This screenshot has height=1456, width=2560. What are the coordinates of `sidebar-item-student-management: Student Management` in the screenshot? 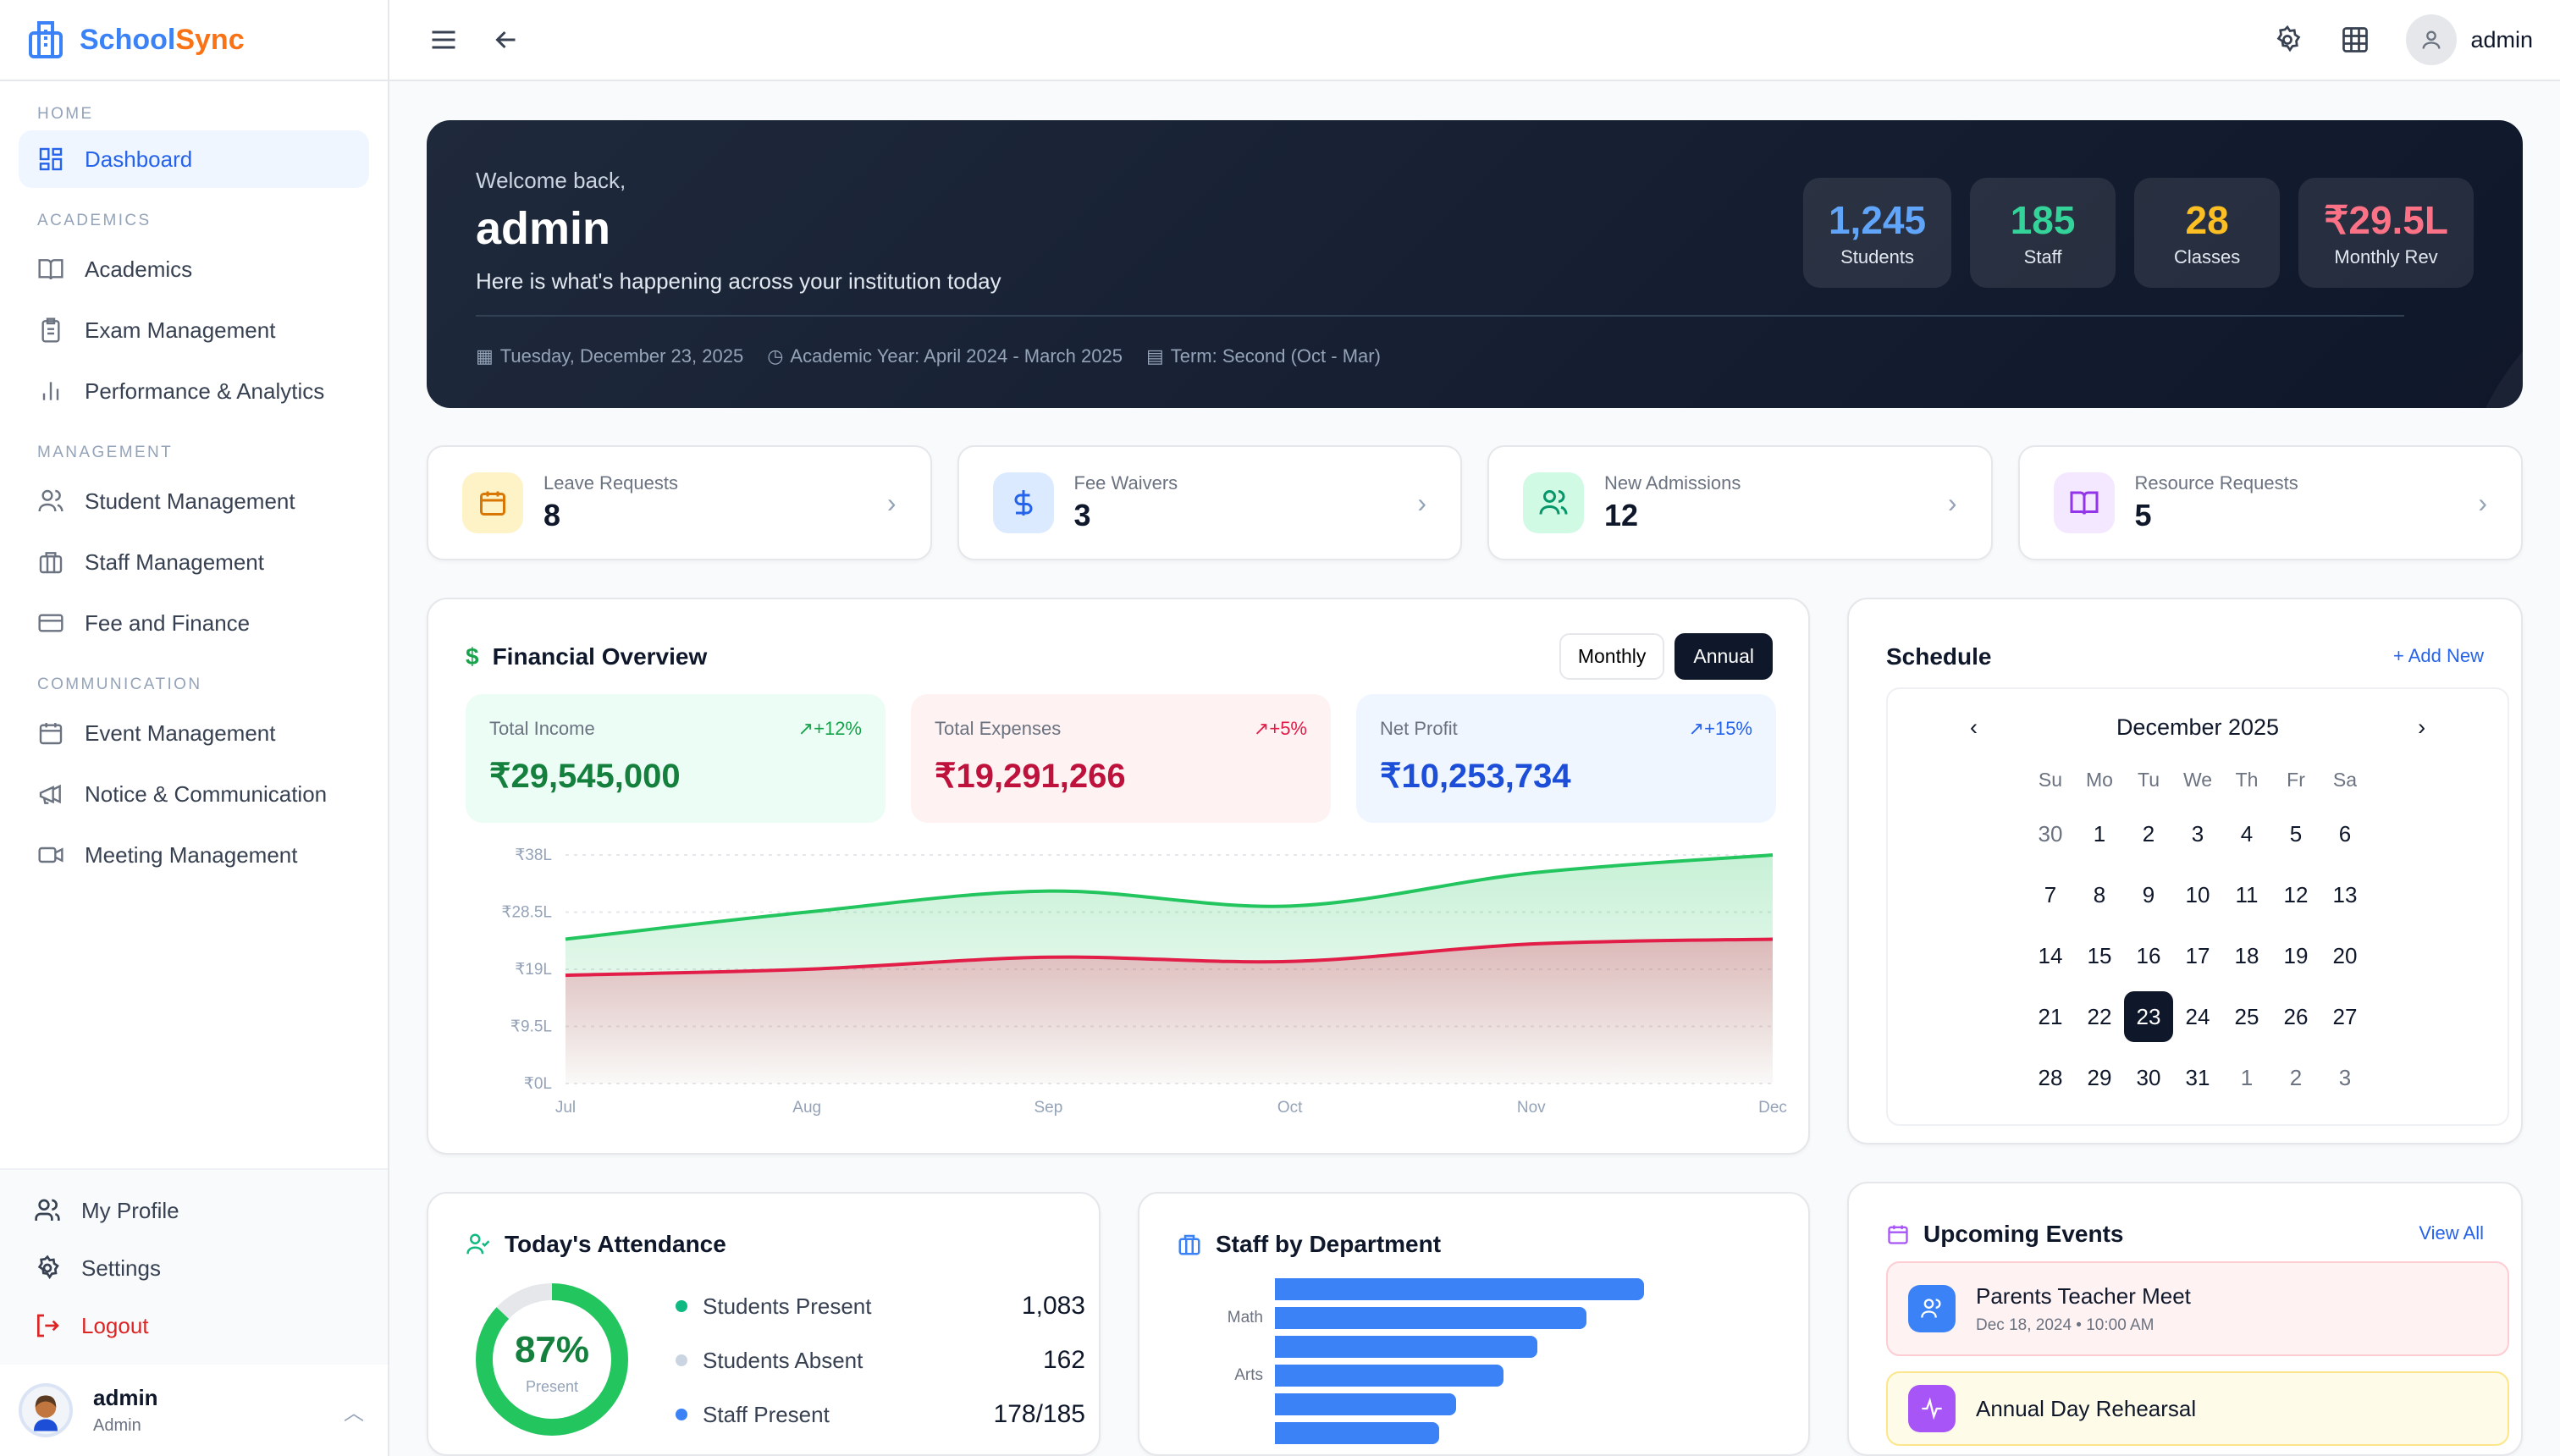 It's located at (194, 501).